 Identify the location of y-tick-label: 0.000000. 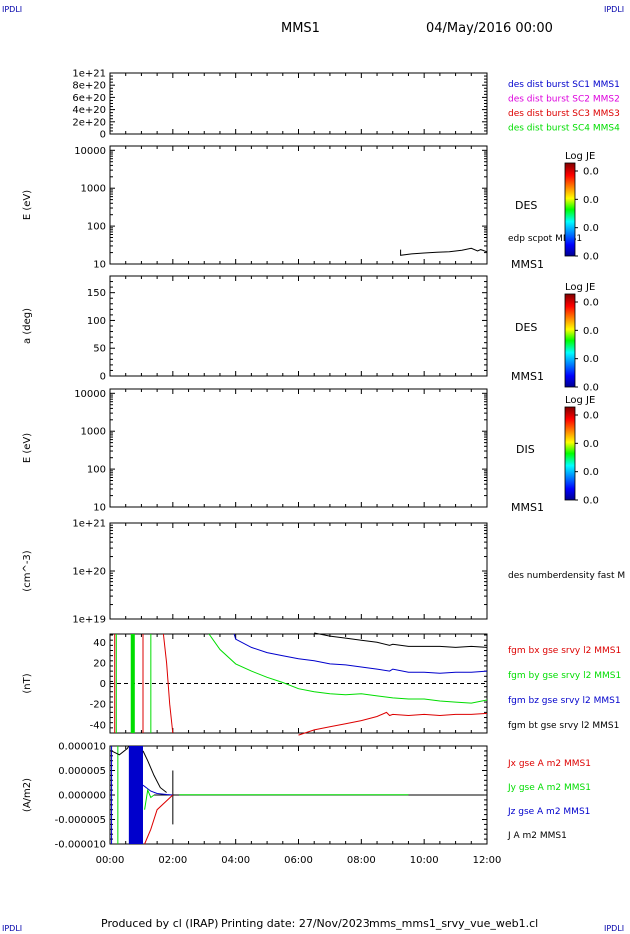
(82, 796).